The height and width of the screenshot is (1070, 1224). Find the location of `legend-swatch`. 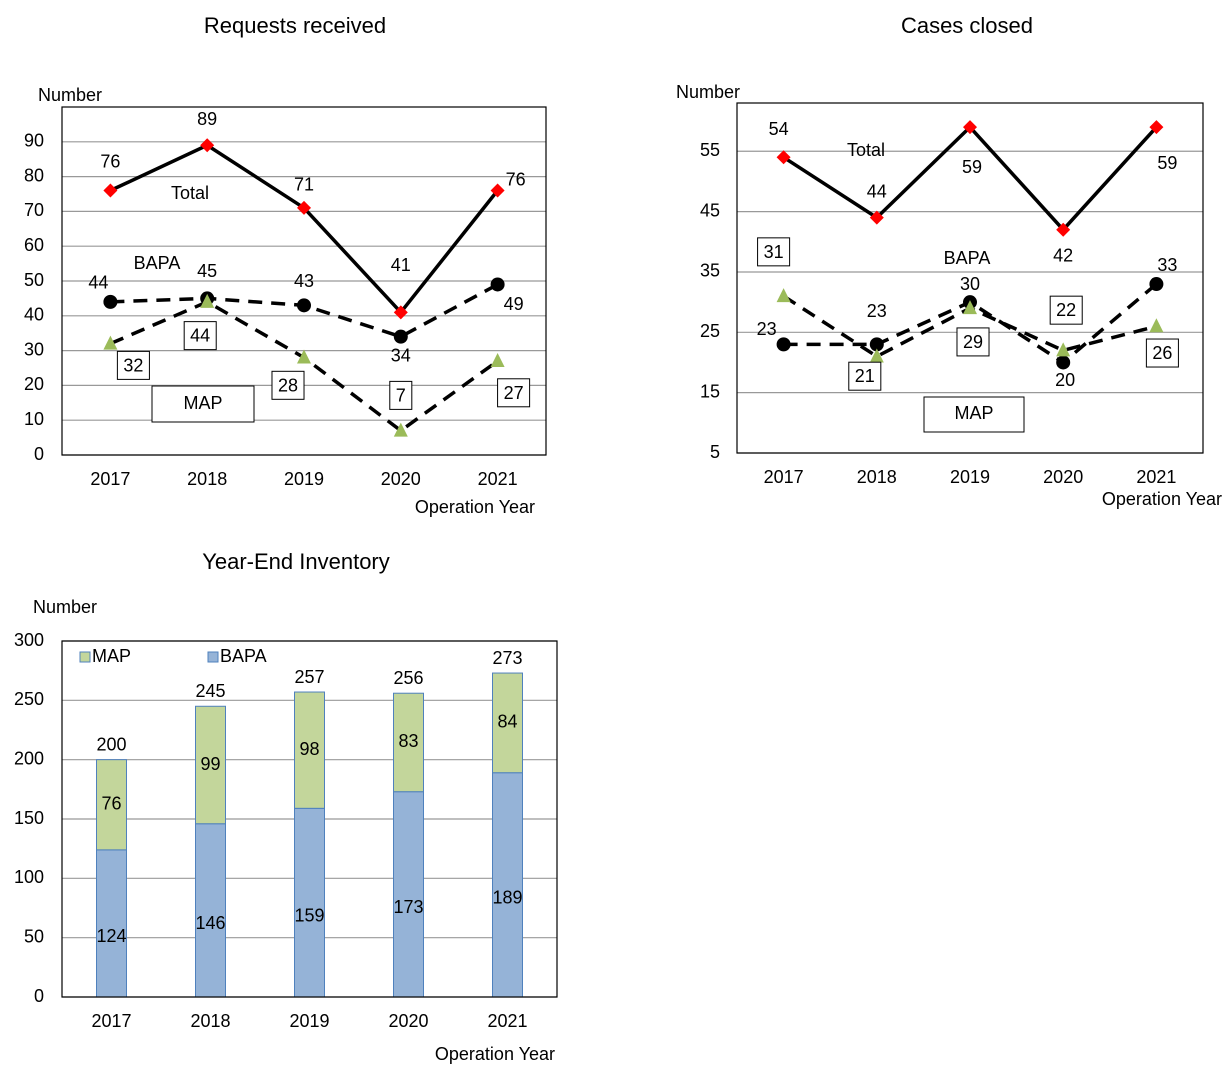

legend-swatch is located at coordinates (213, 657).